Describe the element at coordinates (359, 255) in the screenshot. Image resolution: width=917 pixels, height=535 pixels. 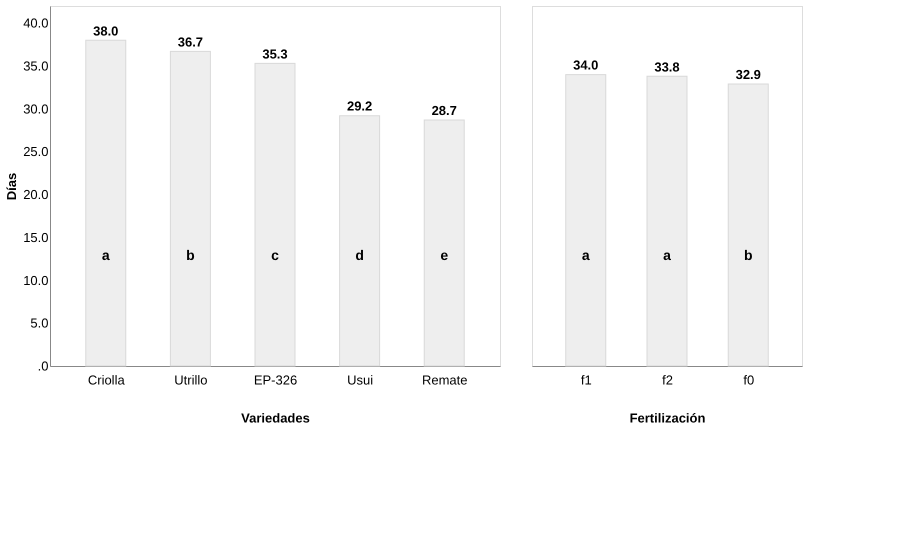
I see `annotation: d` at that location.